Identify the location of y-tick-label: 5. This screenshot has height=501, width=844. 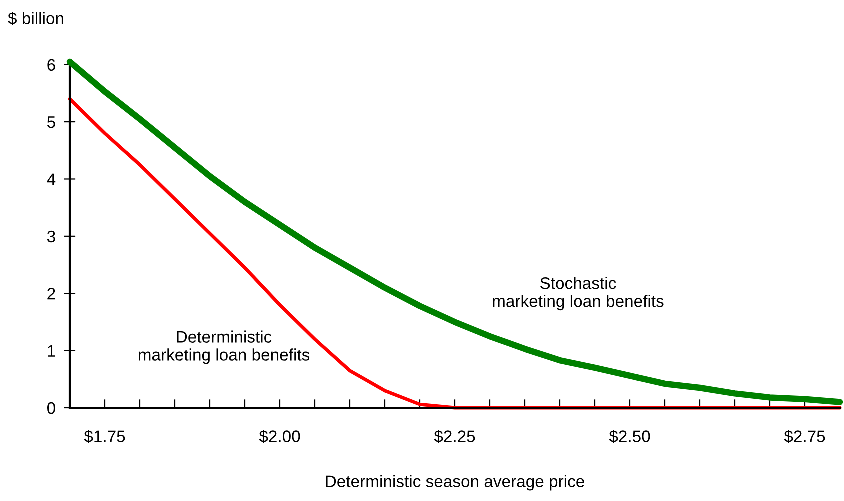
(52, 122).